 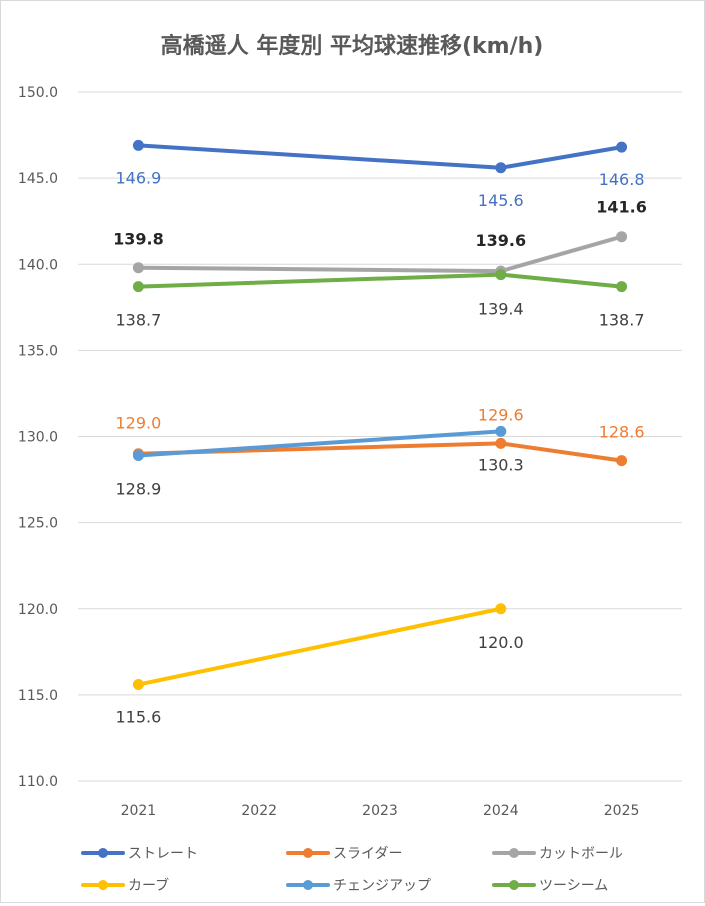 I want to click on legend-item: カットボール, so click(x=557, y=854).